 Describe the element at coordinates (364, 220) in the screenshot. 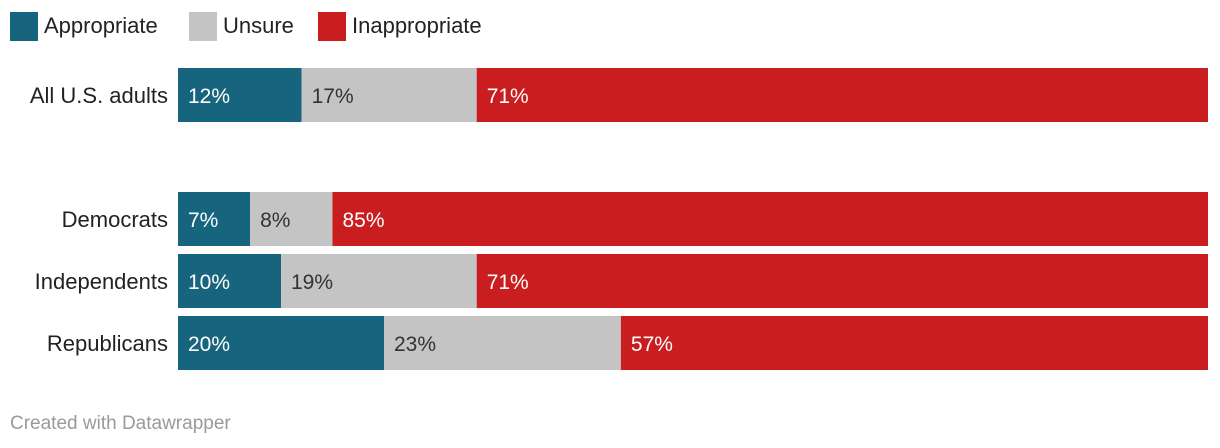

I see `bar-value-label: 85%` at that location.